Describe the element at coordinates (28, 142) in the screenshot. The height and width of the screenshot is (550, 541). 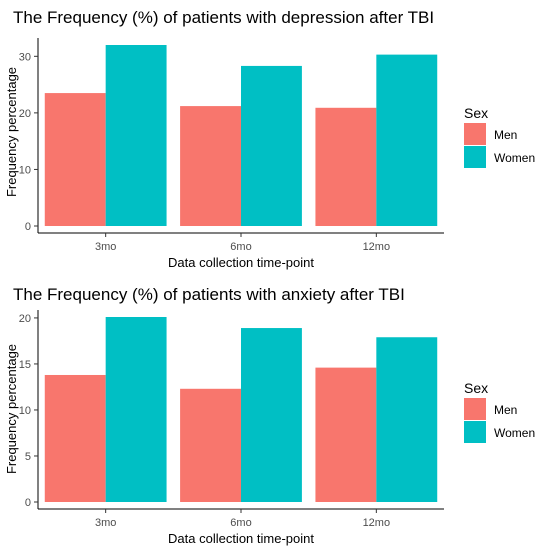
I see `y-axis-ticks: 0 10 20 30` at that location.